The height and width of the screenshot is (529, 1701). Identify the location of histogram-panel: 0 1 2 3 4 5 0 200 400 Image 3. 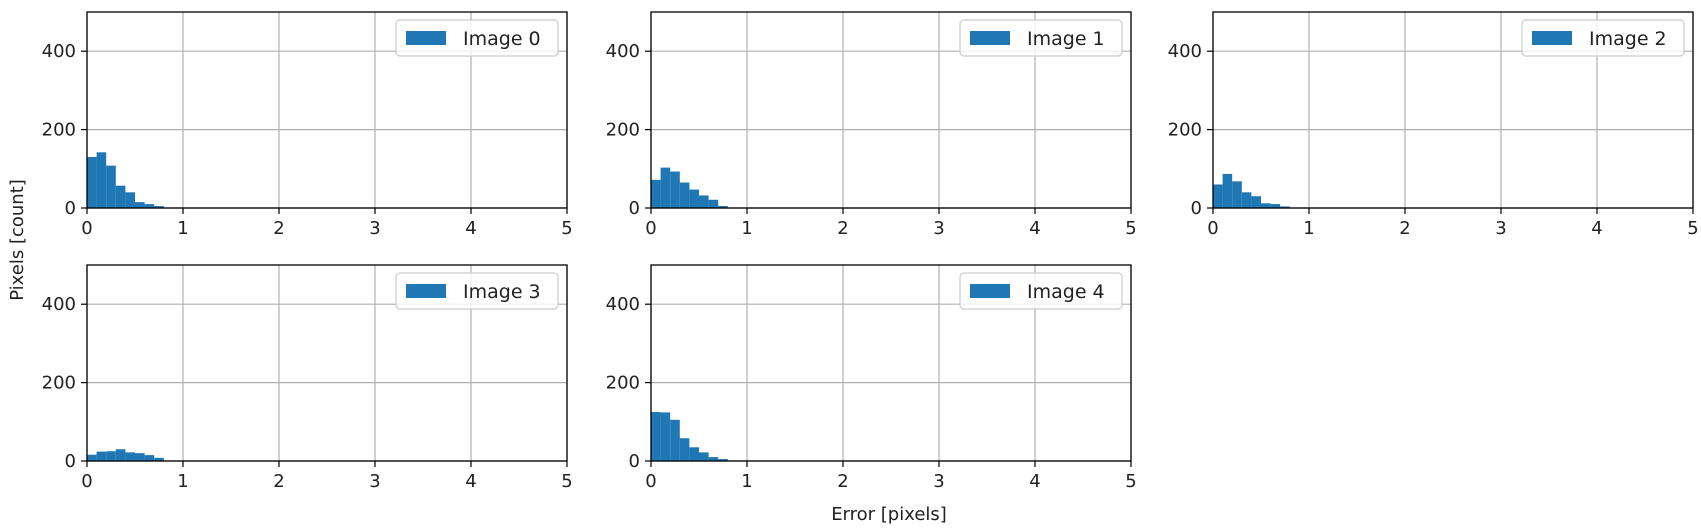
(307, 378).